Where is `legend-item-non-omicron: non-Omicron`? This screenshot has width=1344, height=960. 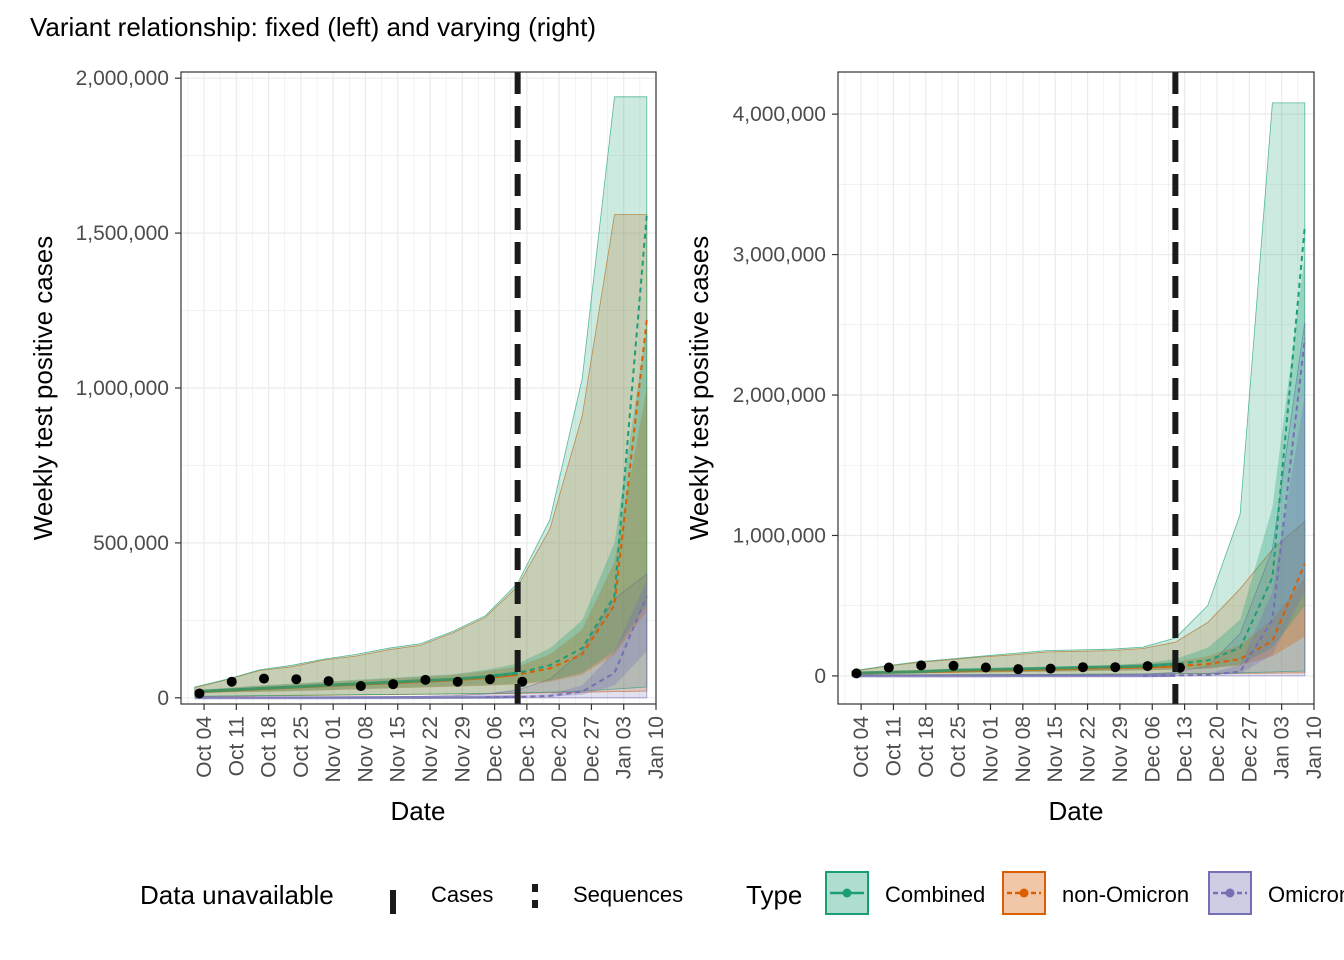 legend-item-non-omicron: non-Omicron is located at coordinates (1095, 893).